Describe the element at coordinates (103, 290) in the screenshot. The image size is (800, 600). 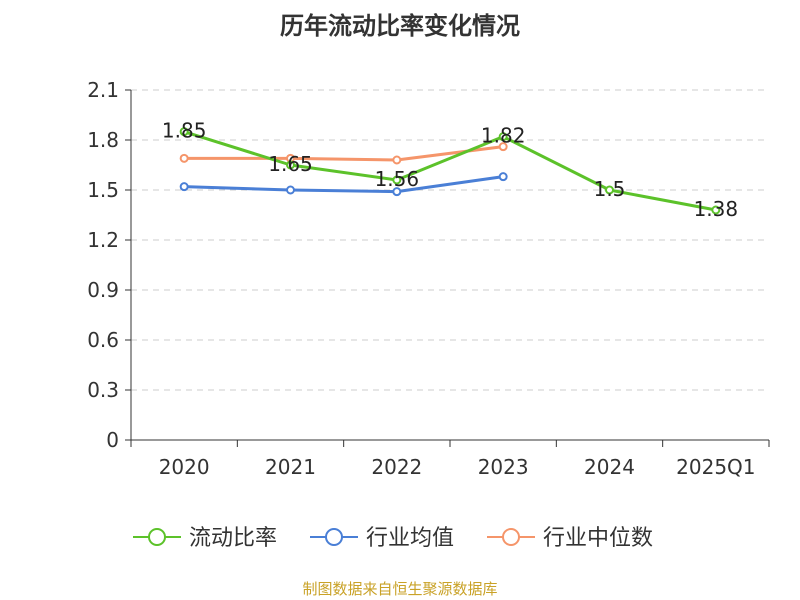
I see `y-tick-label: 0.9` at that location.